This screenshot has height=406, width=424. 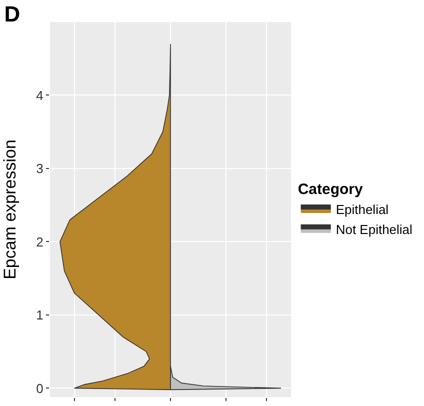 I want to click on chart-title: D, so click(x=12, y=13).